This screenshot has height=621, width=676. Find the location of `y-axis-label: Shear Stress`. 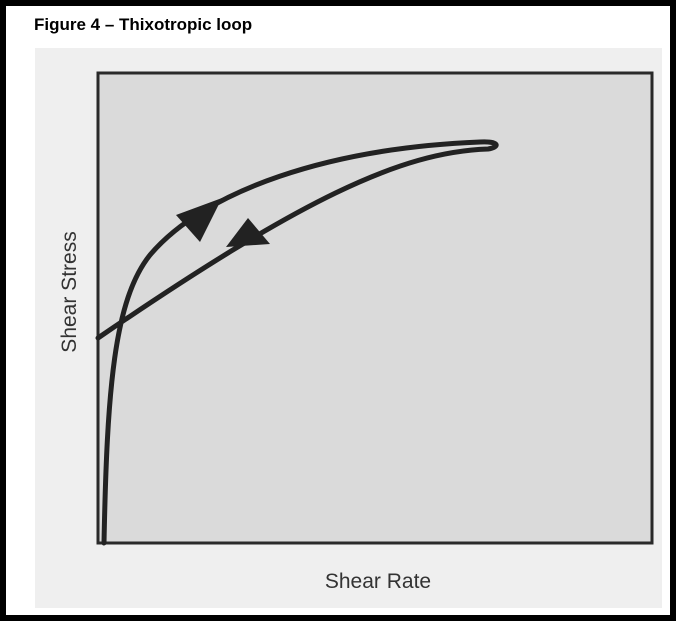

y-axis-label: Shear Stress is located at coordinates (69, 291).